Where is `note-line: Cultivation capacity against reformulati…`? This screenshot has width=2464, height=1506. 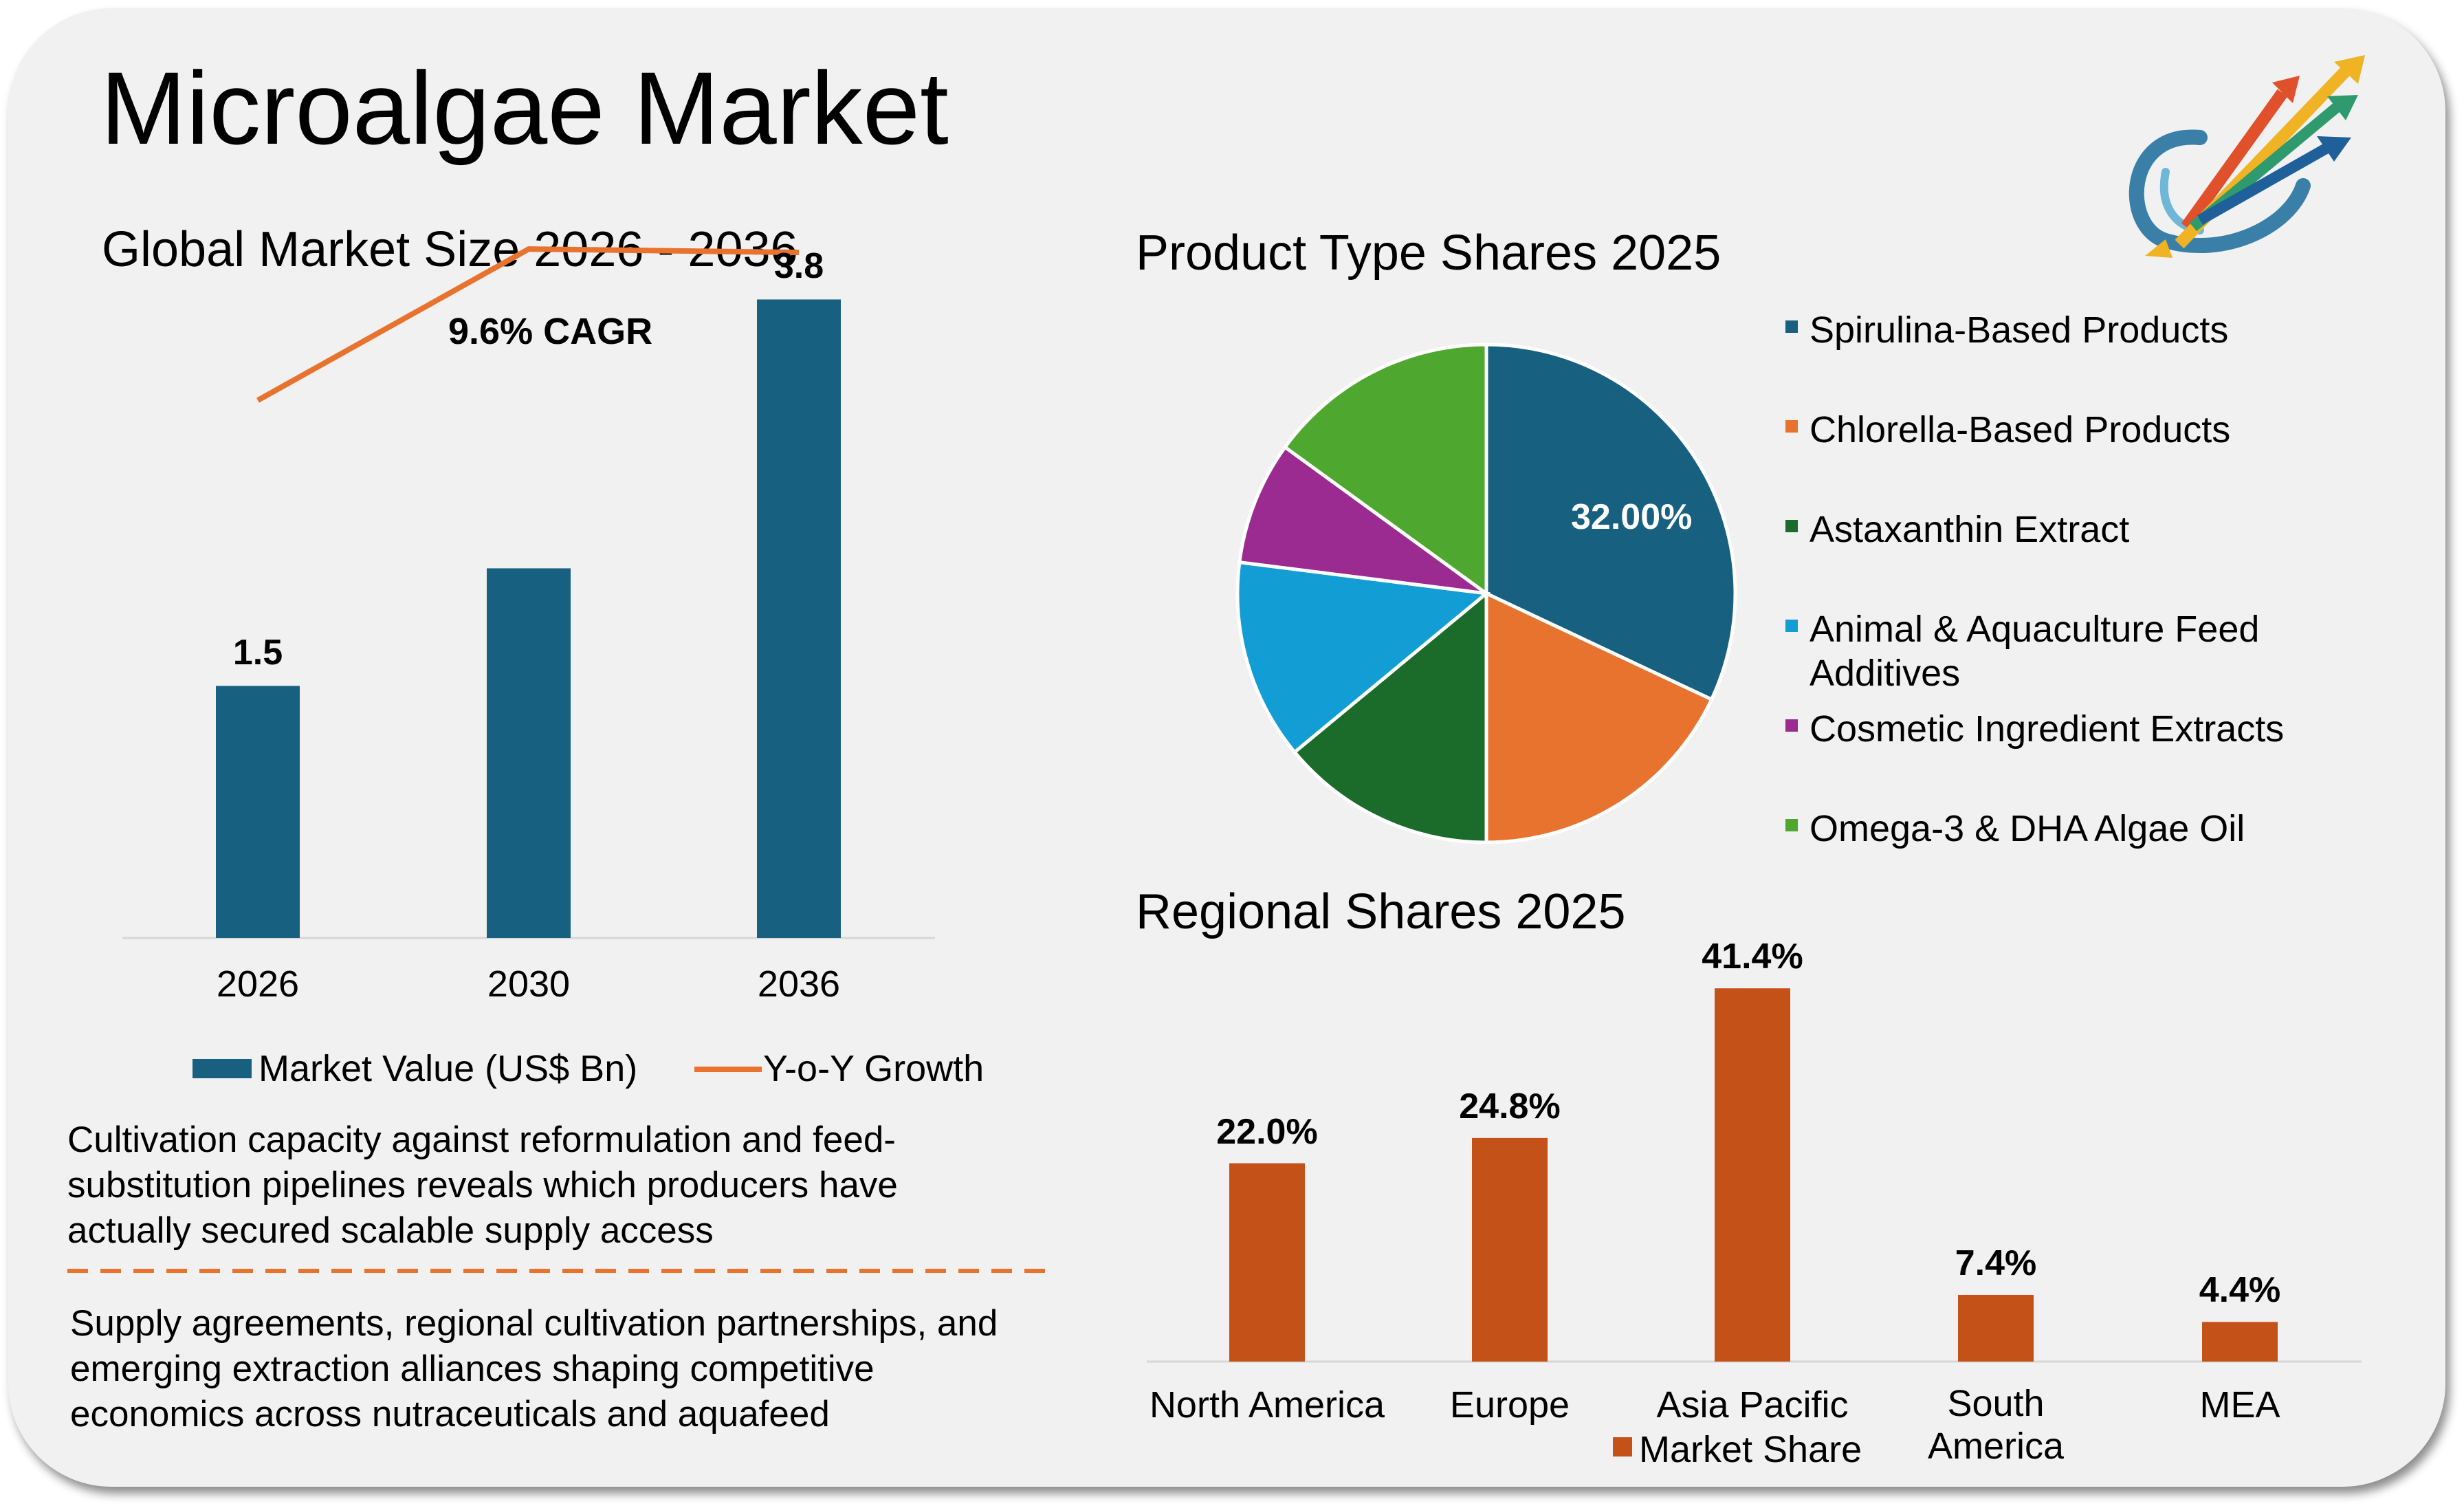
note-line: Cultivation capacity against reformulati… is located at coordinates (481, 1140).